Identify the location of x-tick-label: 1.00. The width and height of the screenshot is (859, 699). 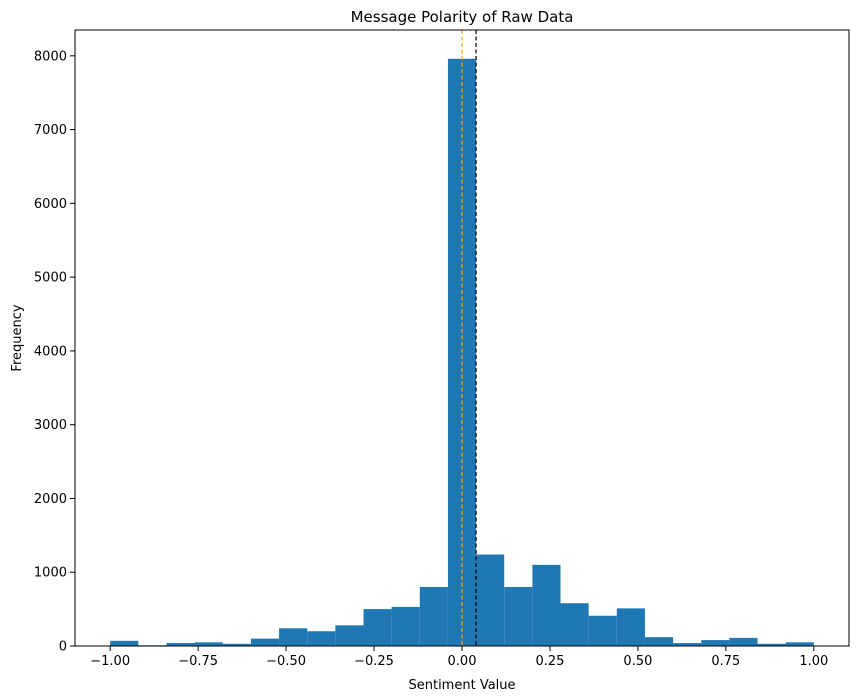
(813, 661).